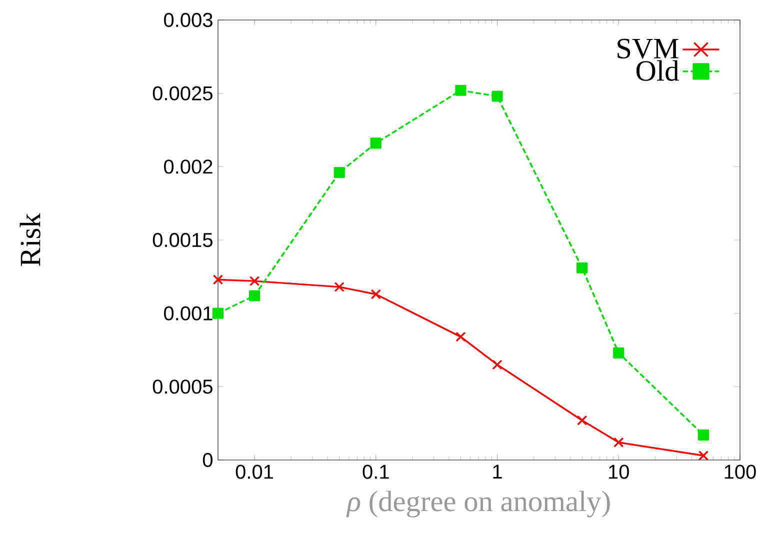 This screenshot has height=558, width=780. I want to click on y-tick-label: 0.0005, so click(182, 387).